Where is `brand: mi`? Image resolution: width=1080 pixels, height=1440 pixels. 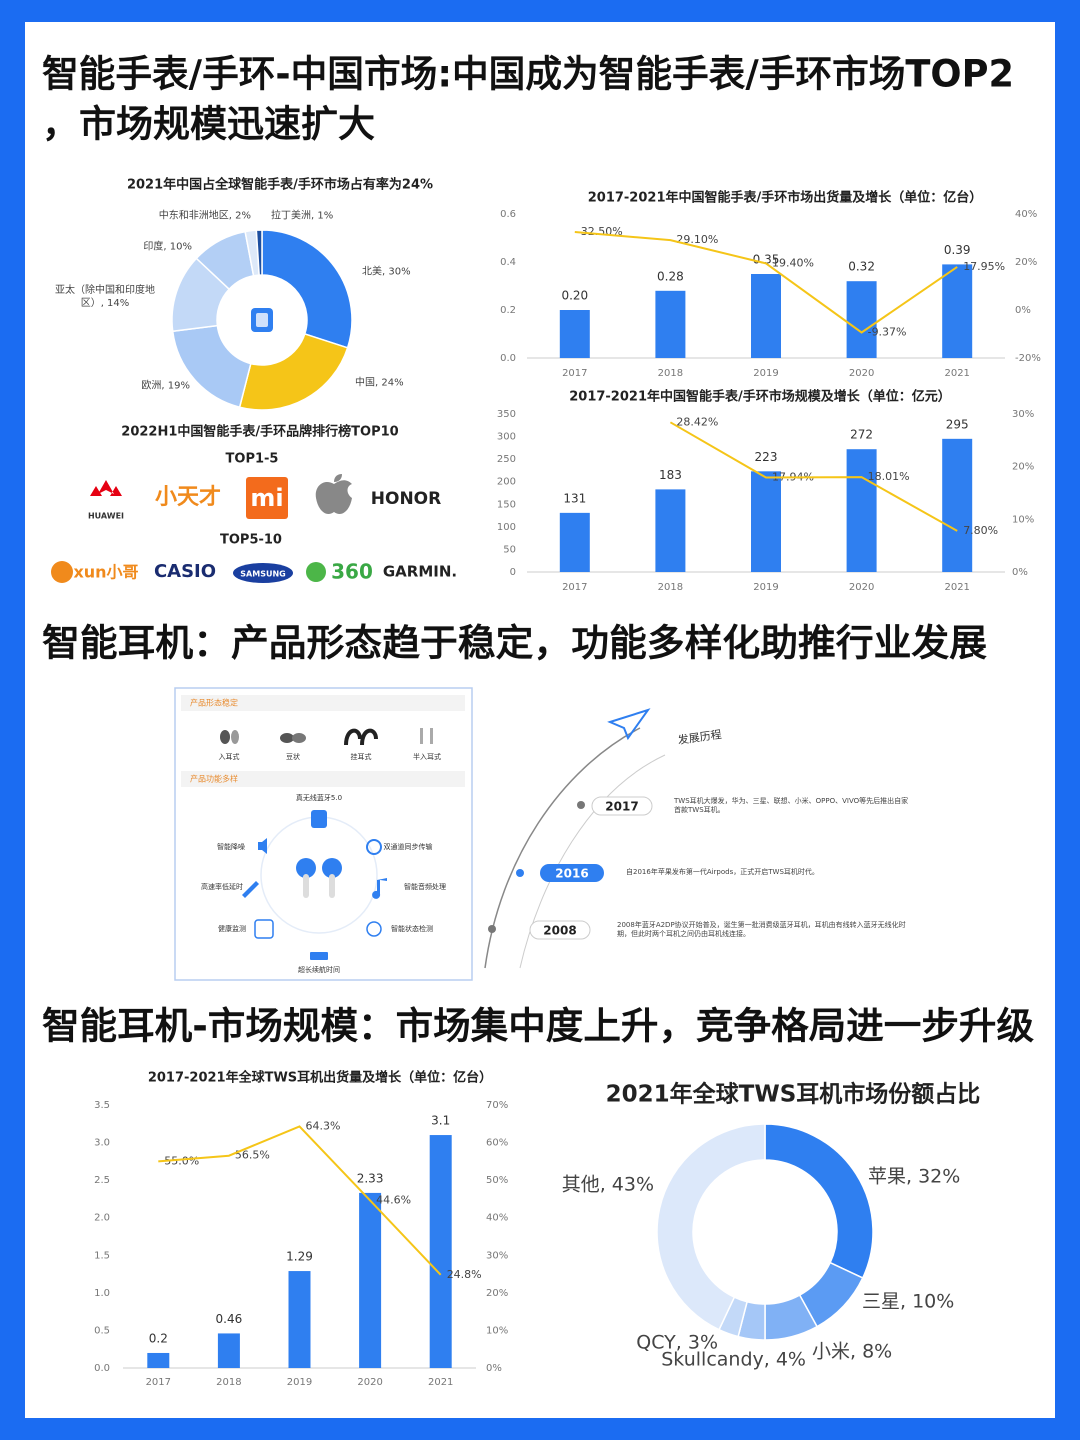
brand: mi is located at coordinates (266, 498).